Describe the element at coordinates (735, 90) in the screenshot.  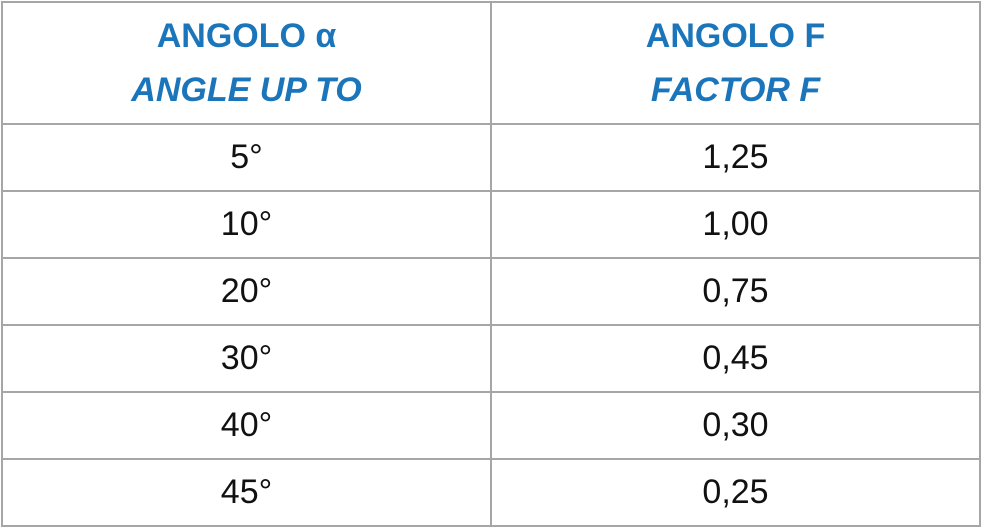
I see `header-subtitle: FACTOR F` at that location.